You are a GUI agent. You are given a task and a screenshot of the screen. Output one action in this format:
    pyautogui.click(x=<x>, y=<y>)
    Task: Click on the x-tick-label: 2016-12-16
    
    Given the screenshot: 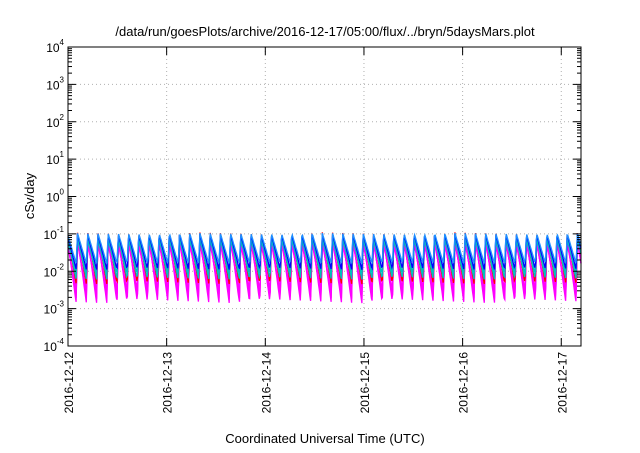 What is the action you would take?
    pyautogui.click(x=464, y=383)
    